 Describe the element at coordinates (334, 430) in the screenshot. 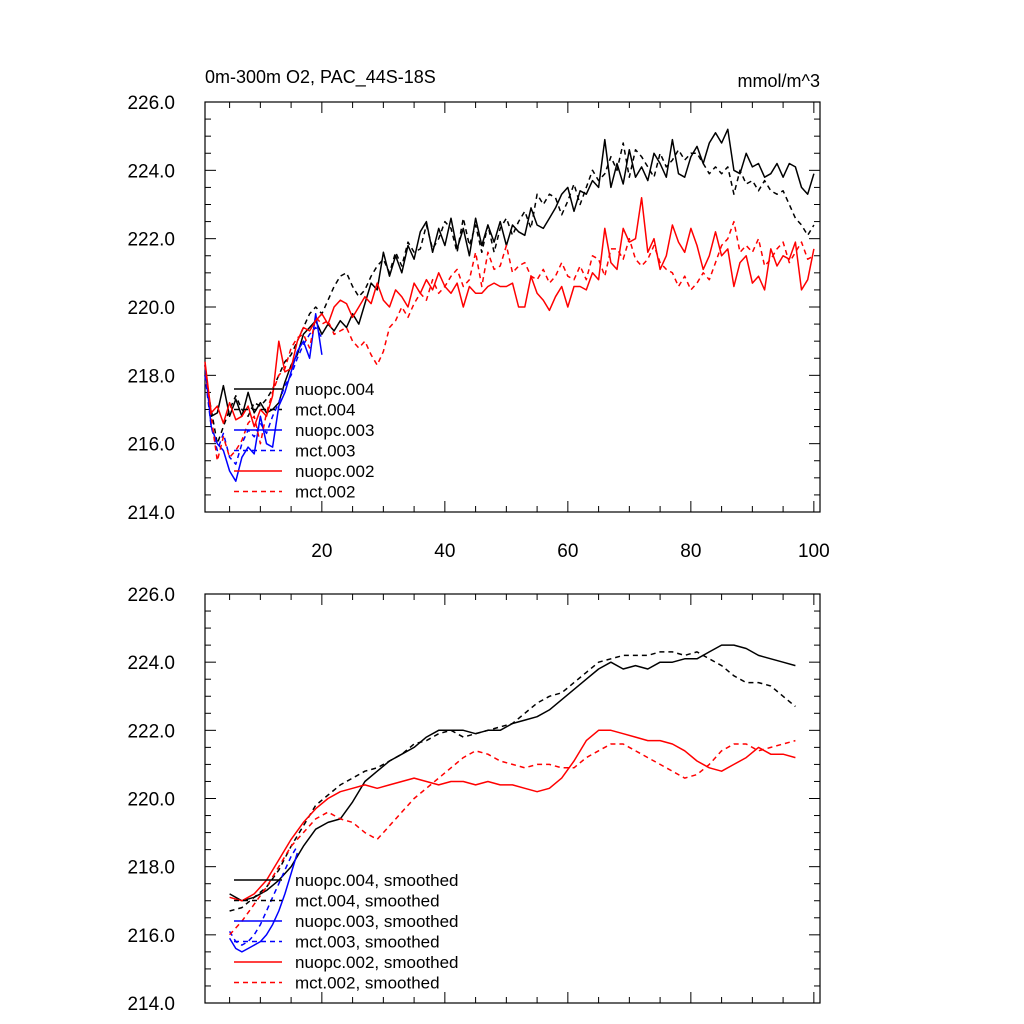

I see `legend-label: nuopc.003` at that location.